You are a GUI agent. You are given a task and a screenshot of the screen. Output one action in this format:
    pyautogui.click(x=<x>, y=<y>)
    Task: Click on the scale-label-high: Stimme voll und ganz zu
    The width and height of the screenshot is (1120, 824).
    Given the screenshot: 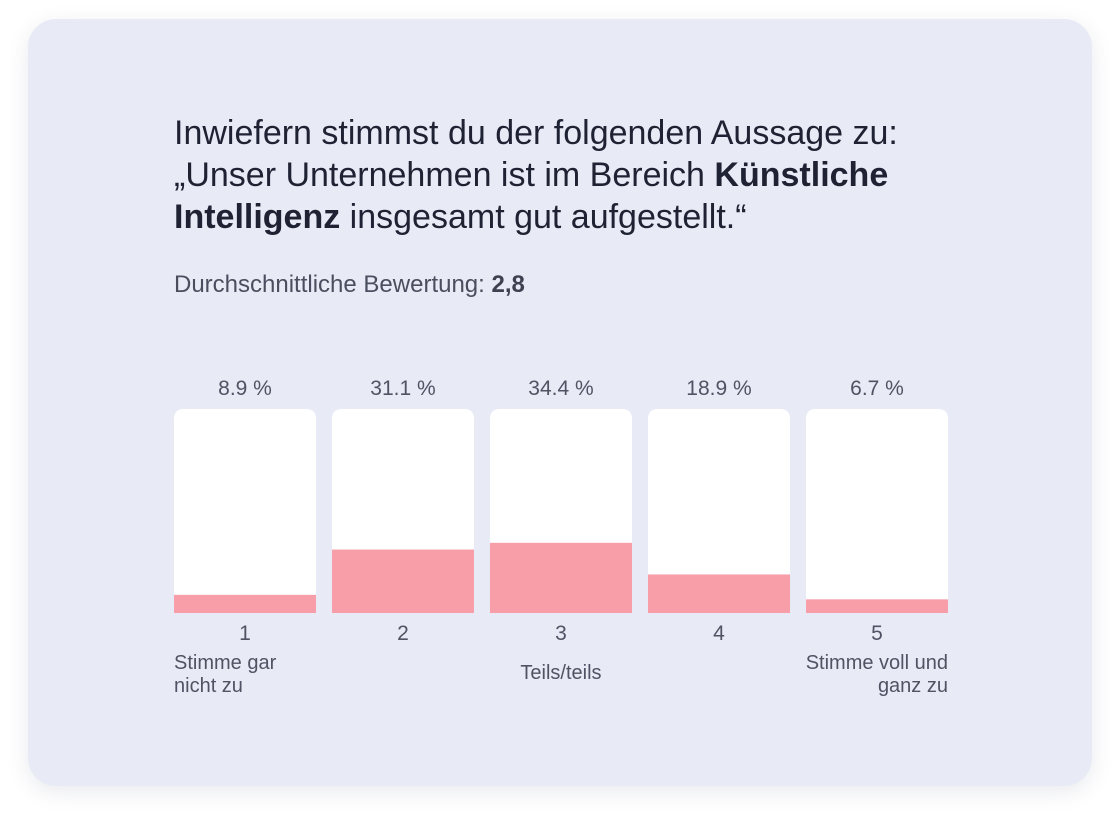 What is the action you would take?
    pyautogui.click(x=876, y=674)
    